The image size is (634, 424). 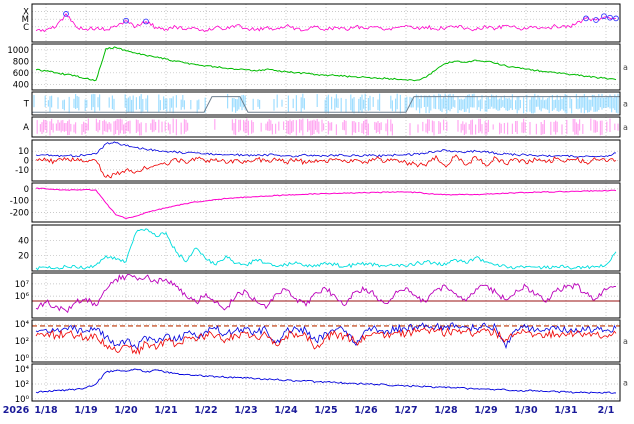 I want to click on x-tick-label: 1/26, so click(x=366, y=410).